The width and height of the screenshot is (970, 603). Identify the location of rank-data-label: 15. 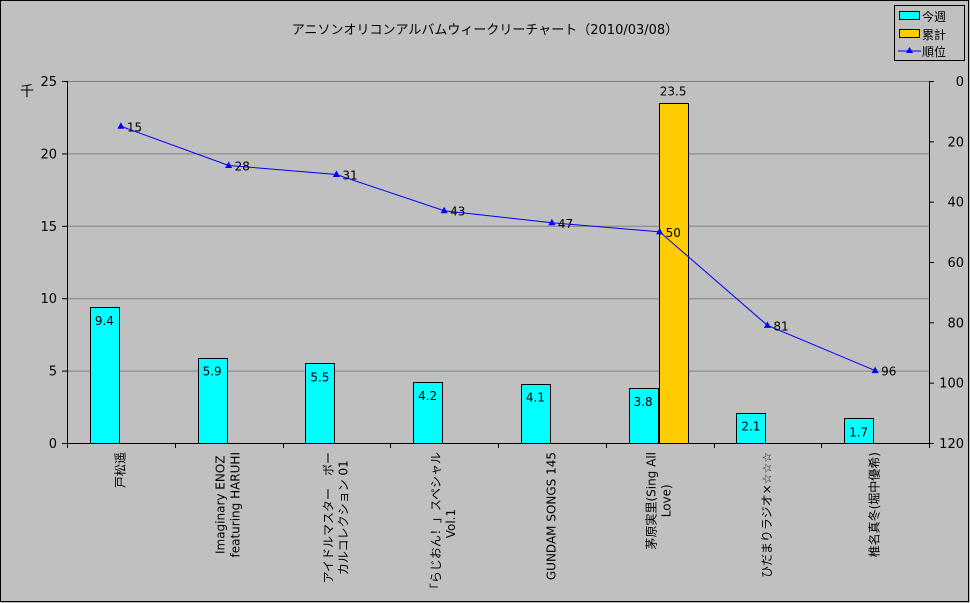
(134, 127).